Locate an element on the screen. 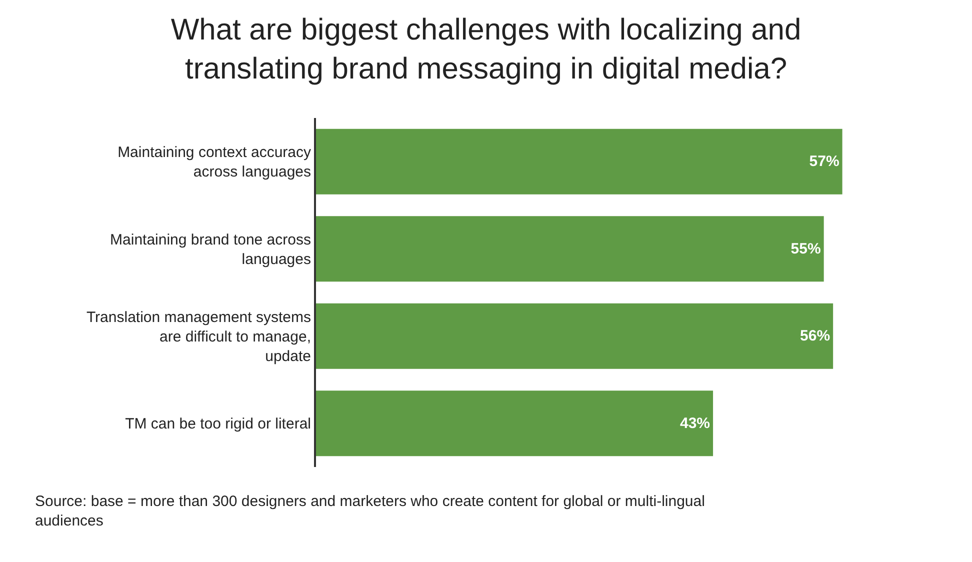 This screenshot has width=972, height=562. data-label: 43% is located at coordinates (695, 423).